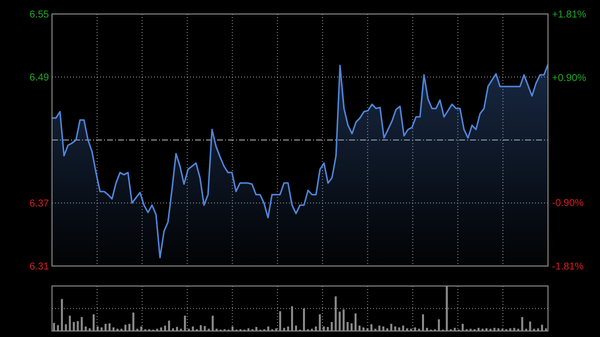 The height and width of the screenshot is (337, 600). Describe the element at coordinates (568, 204) in the screenshot. I see `y2-tick-label: -0.90%` at that location.